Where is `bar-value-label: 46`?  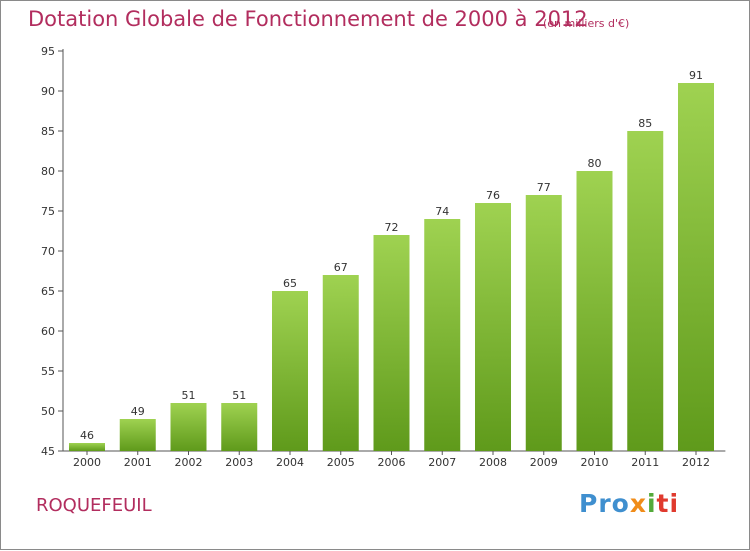
bar-value-label: 46 is located at coordinates (87, 435).